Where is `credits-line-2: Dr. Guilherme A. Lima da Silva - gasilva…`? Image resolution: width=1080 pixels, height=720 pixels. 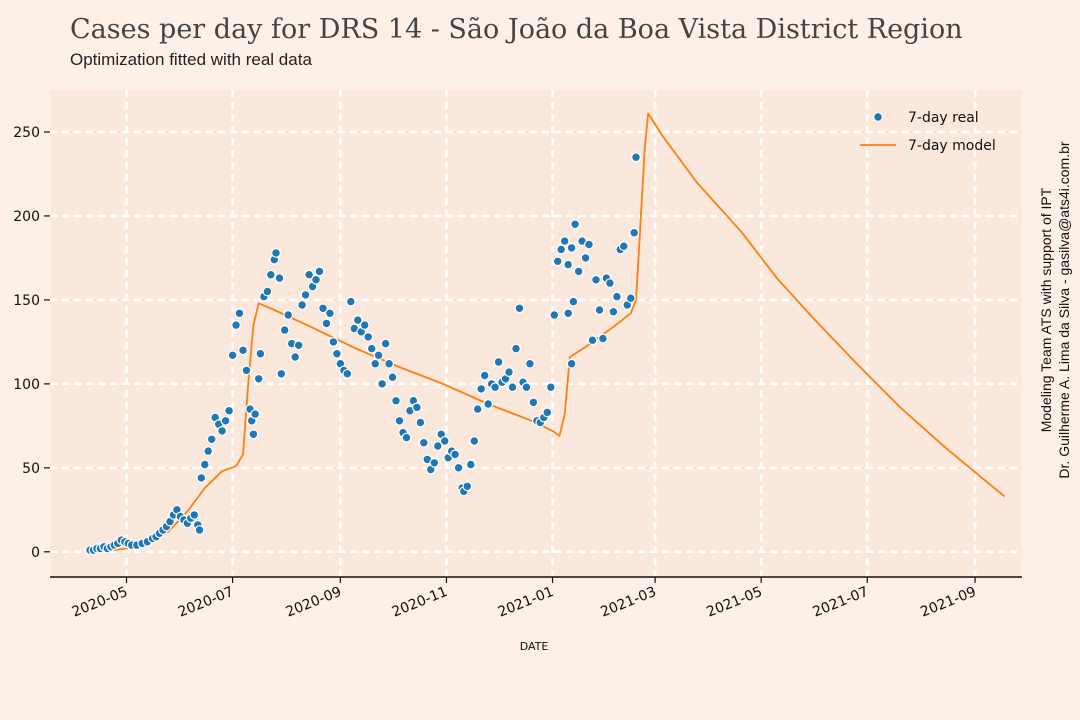
credits-line-2: Dr. Guilherme A. Lima da Silva - gasilva… is located at coordinates (1064, 309).